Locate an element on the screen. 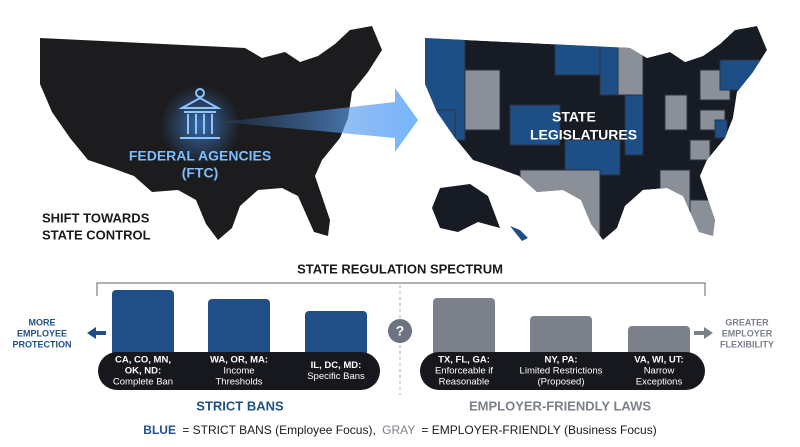  spectrum-title: STATE REGULATION SPECTRUM is located at coordinates (400, 268).